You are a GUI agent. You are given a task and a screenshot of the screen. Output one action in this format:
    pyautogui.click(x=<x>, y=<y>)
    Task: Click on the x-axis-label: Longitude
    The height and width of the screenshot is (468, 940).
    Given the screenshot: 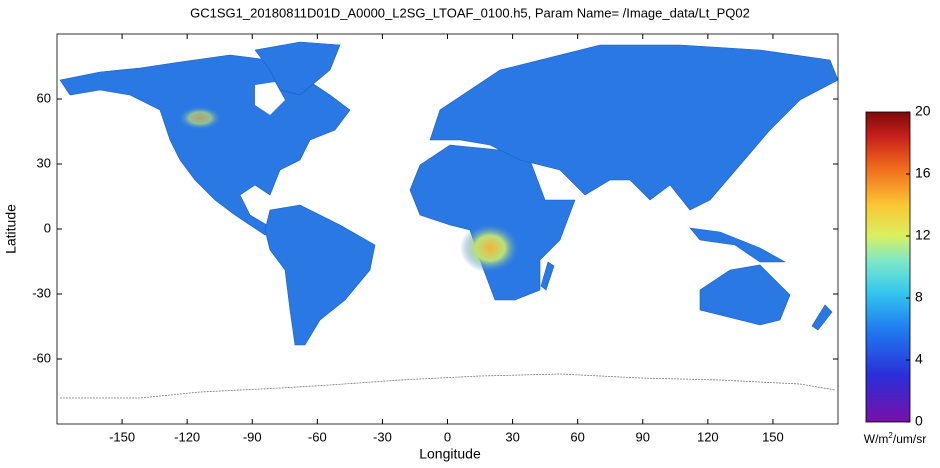 What is the action you would take?
    pyautogui.click(x=450, y=454)
    